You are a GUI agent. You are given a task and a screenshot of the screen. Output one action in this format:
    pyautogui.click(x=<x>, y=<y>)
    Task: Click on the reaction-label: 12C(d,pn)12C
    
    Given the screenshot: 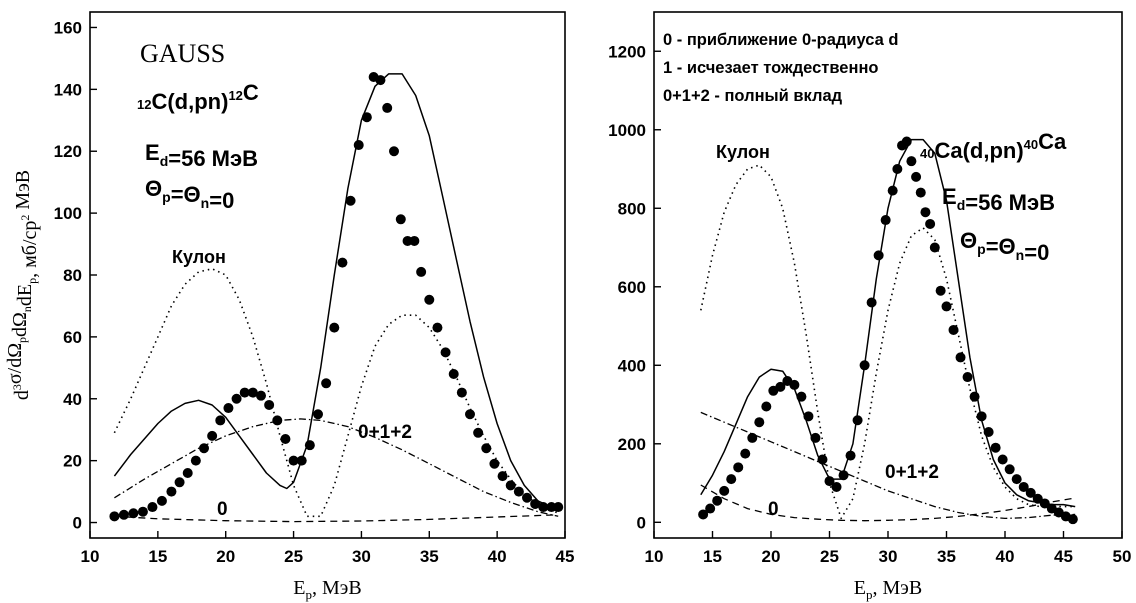 What is the action you would take?
    pyautogui.click(x=198, y=97)
    